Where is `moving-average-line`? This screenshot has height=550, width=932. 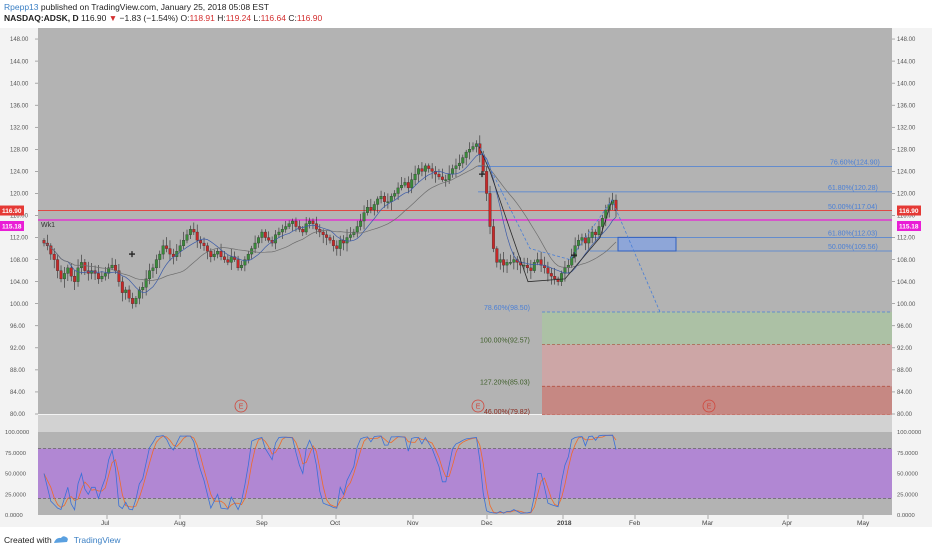 moving-average-line is located at coordinates (330, 222).